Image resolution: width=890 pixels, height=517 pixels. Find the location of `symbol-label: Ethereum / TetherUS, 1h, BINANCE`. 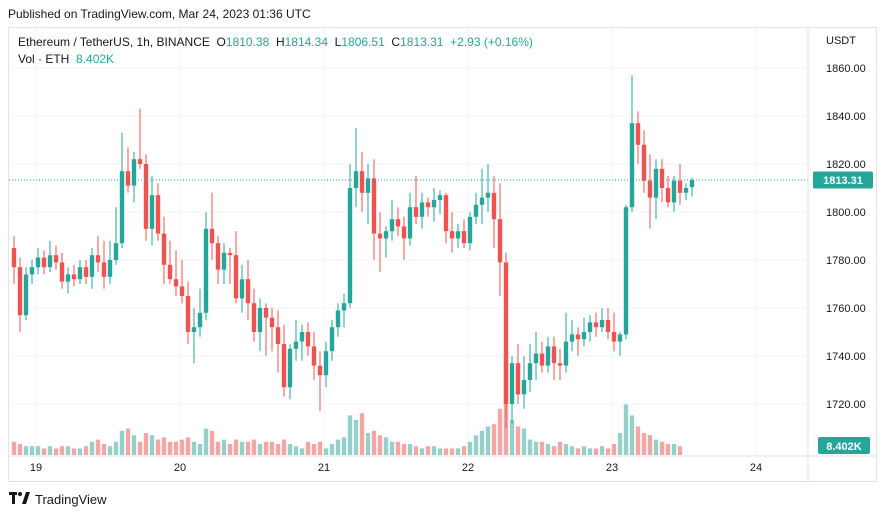

symbol-label: Ethereum / TetherUS, 1h, BINANCE is located at coordinates (114, 42).